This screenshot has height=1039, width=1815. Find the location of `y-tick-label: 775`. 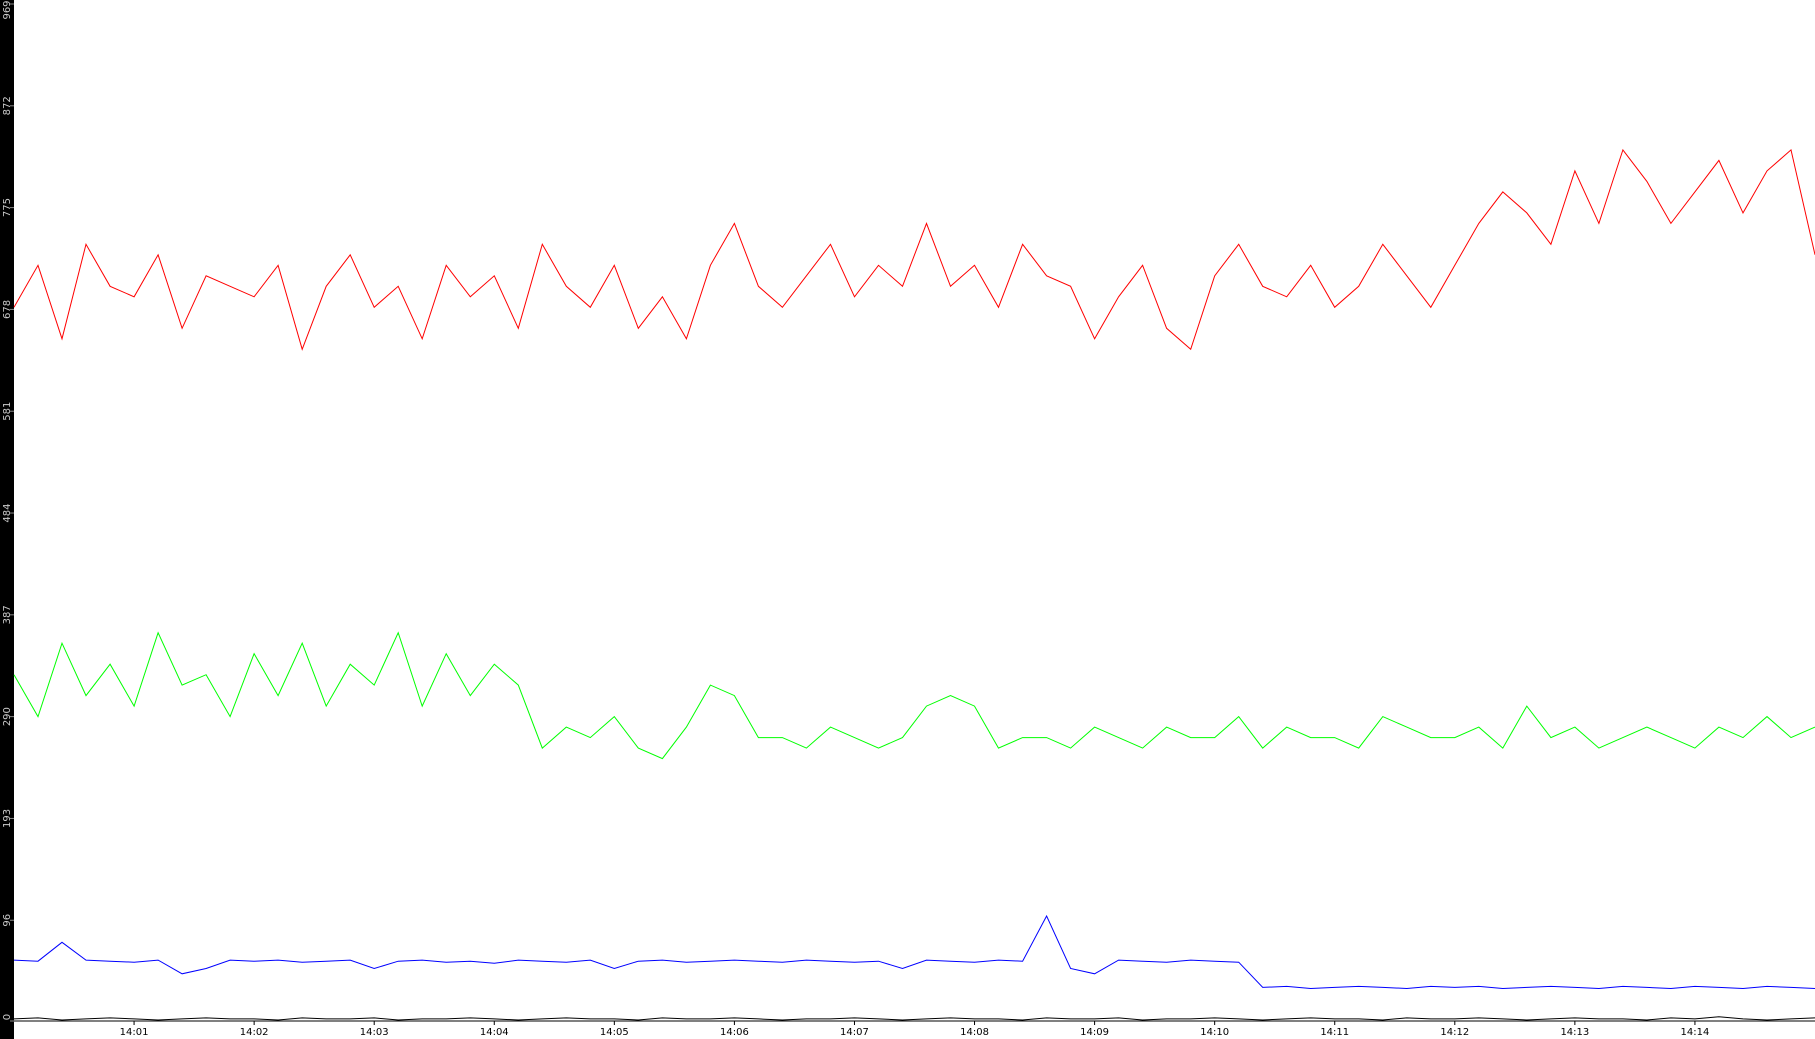

y-tick-label: 775 is located at coordinates (7, 207).